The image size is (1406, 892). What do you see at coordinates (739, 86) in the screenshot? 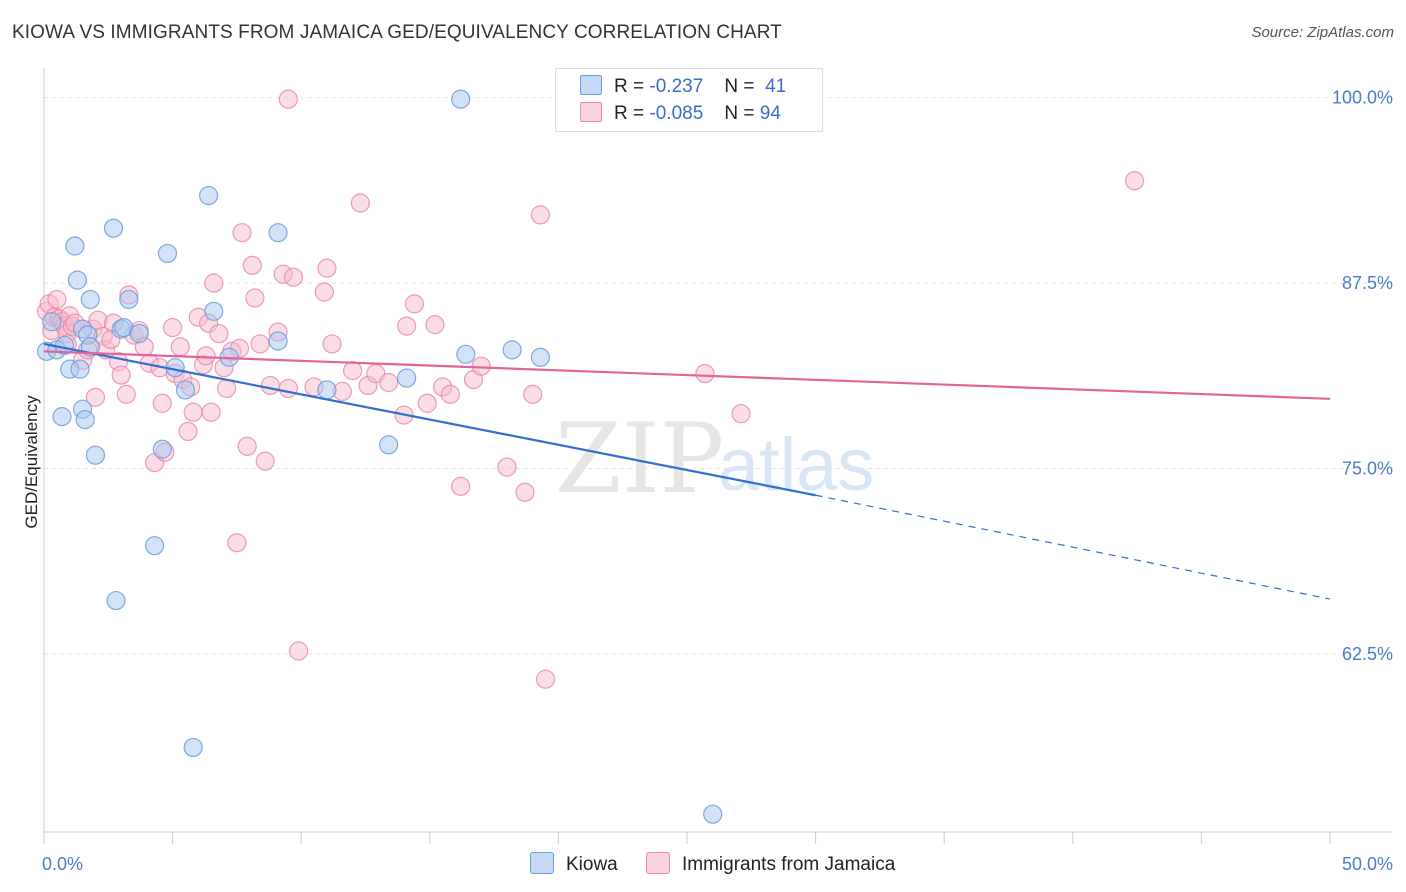
I see `n-label: N =` at bounding box center [739, 86].